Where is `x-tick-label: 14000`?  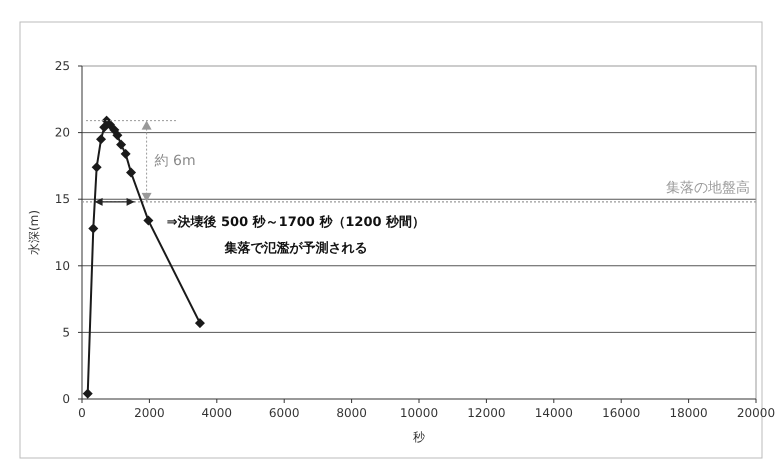 x-tick-label: 14000 is located at coordinates (553, 413).